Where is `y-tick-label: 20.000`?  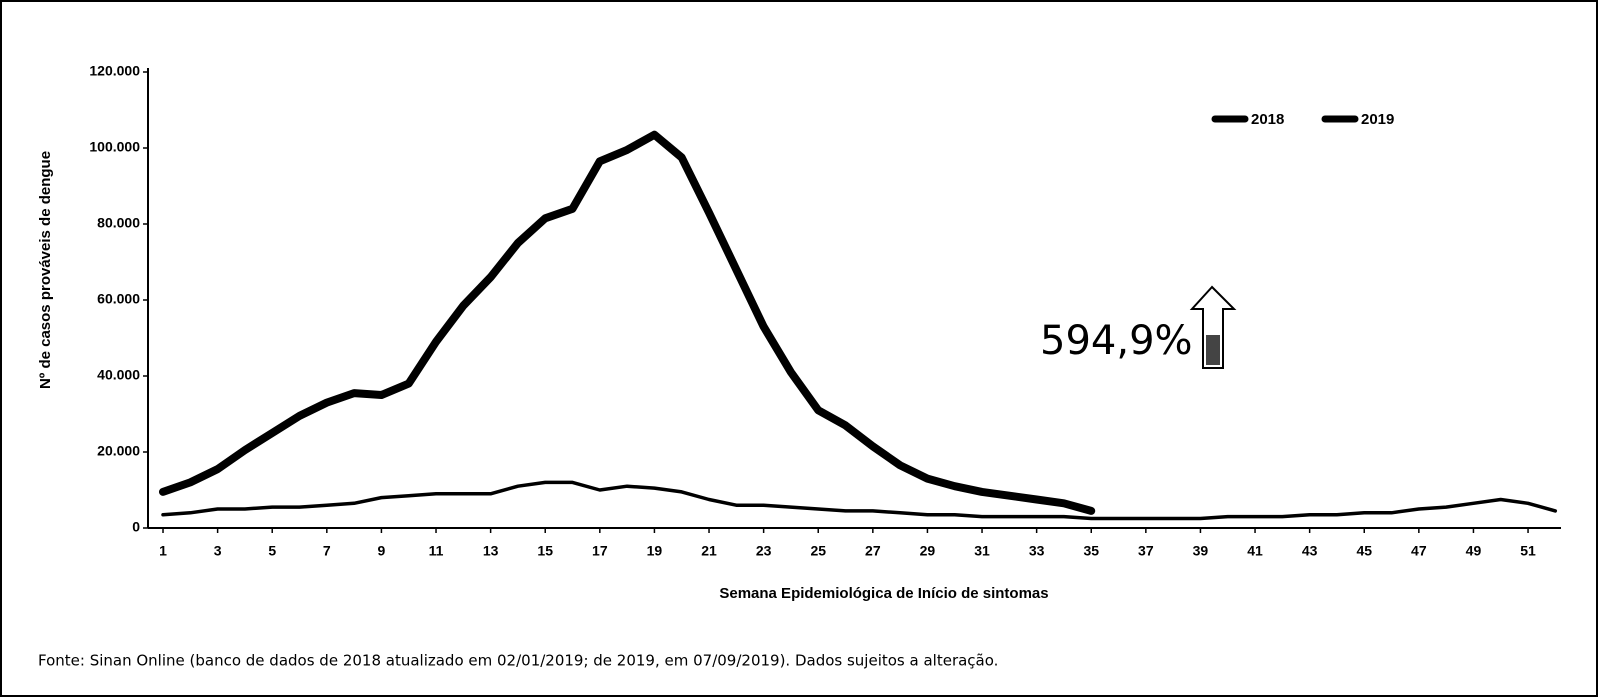 y-tick-label: 20.000 is located at coordinates (118, 451).